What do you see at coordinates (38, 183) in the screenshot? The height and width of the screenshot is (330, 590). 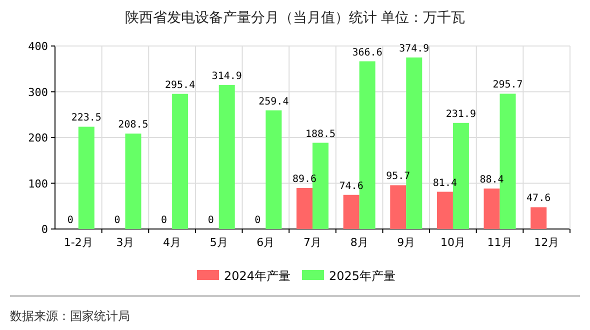 I see `y-tick-label: 100` at bounding box center [38, 183].